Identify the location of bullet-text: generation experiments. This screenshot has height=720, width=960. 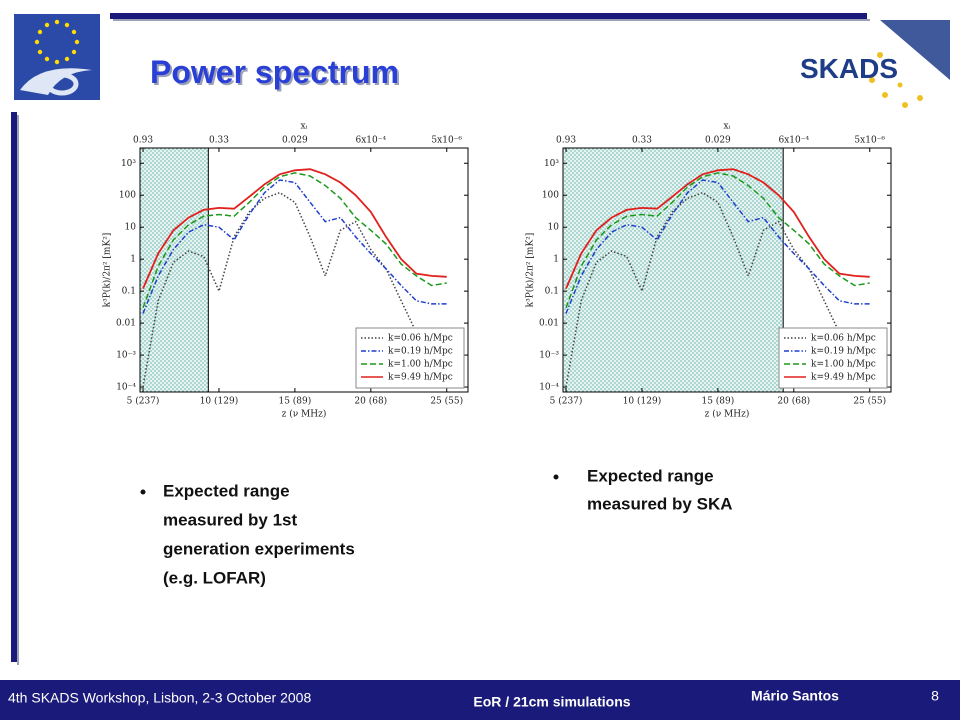
(259, 548).